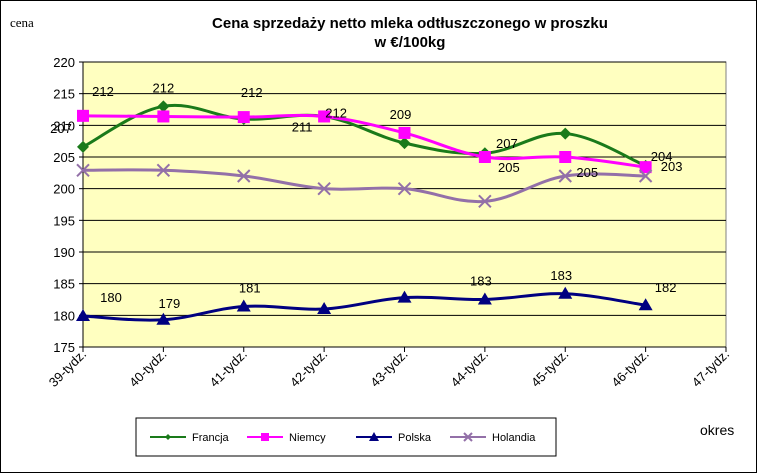  I want to click on legend-label: Niemcy, so click(307, 438).